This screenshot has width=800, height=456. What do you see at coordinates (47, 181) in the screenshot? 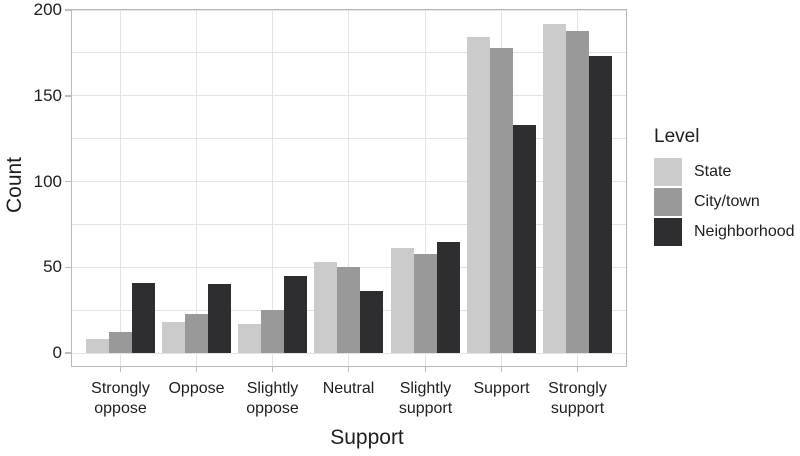
I see `y-tick-label: 100` at bounding box center [47, 181].